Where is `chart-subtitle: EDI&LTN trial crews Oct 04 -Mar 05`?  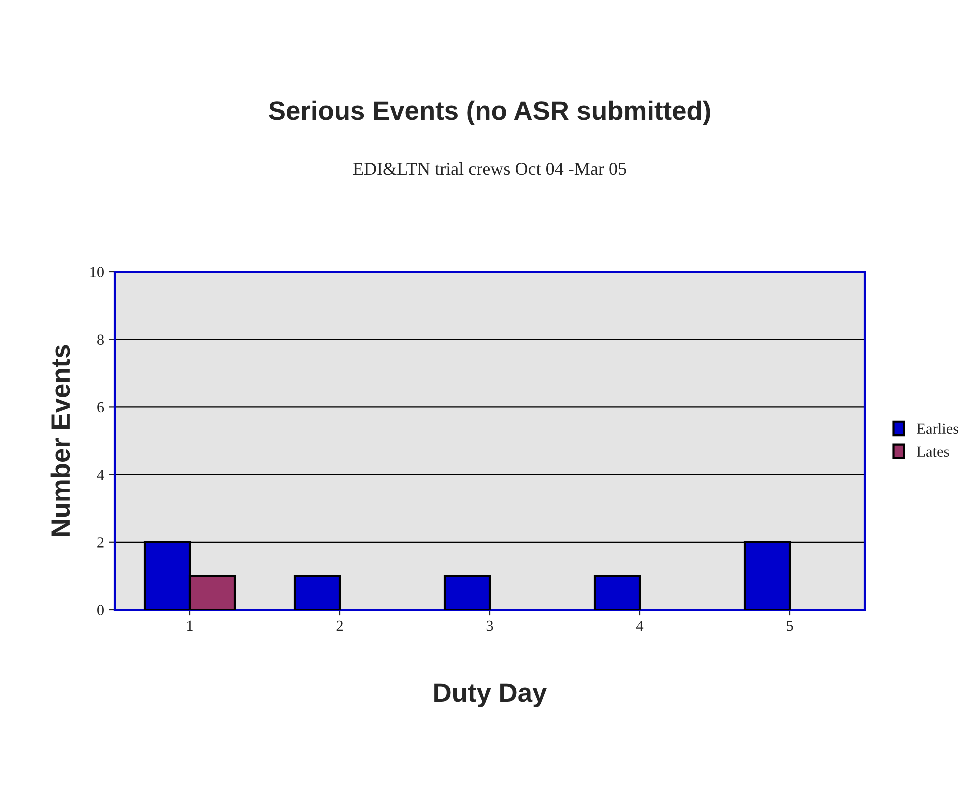
chart-subtitle: EDI&LTN trial crews Oct 04 -Mar 05 is located at coordinates (489, 169).